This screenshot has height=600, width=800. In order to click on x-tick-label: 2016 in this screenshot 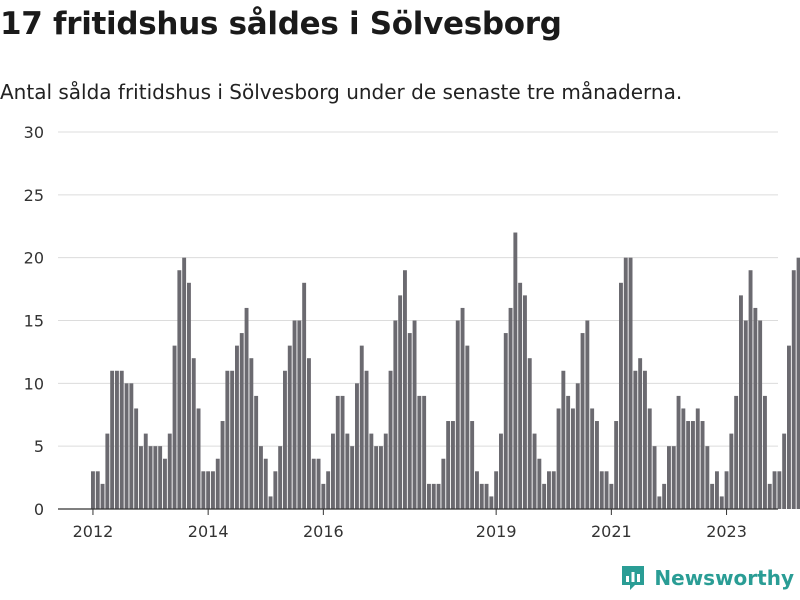, I will do `click(323, 531)`.